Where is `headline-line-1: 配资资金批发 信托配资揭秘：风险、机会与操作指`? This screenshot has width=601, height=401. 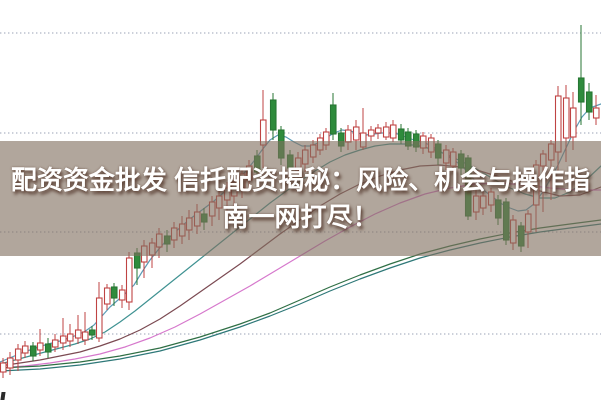 headline-line-1: 配资资金批发 信托配资揭秘：风险、机会与操作指 is located at coordinates (300, 179).